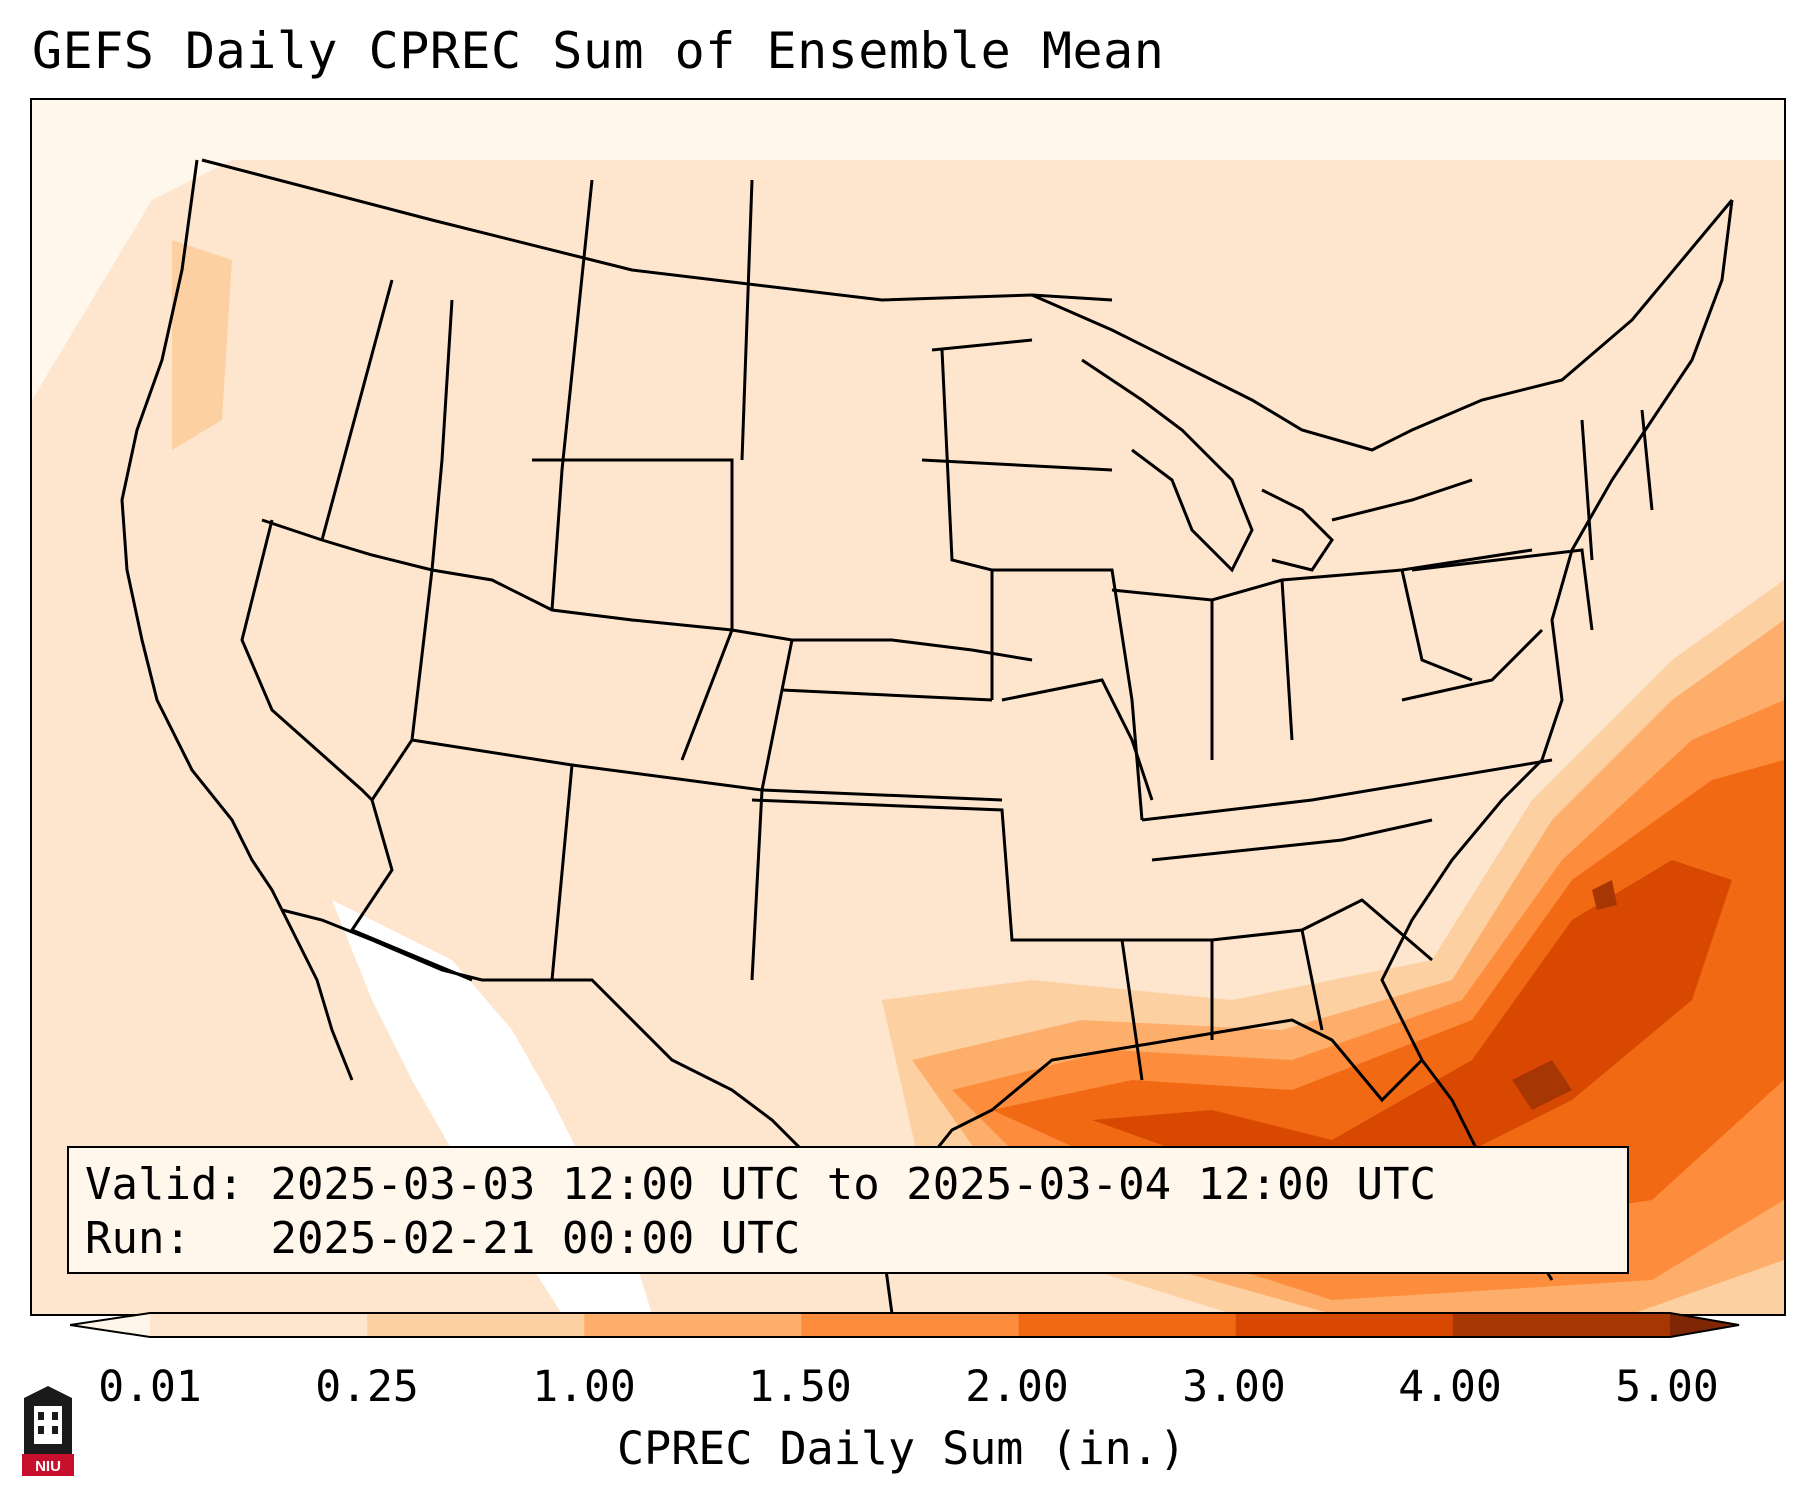 The width and height of the screenshot is (1803, 1500). I want to click on colorbar-tick: 2.00, so click(1017, 1387).